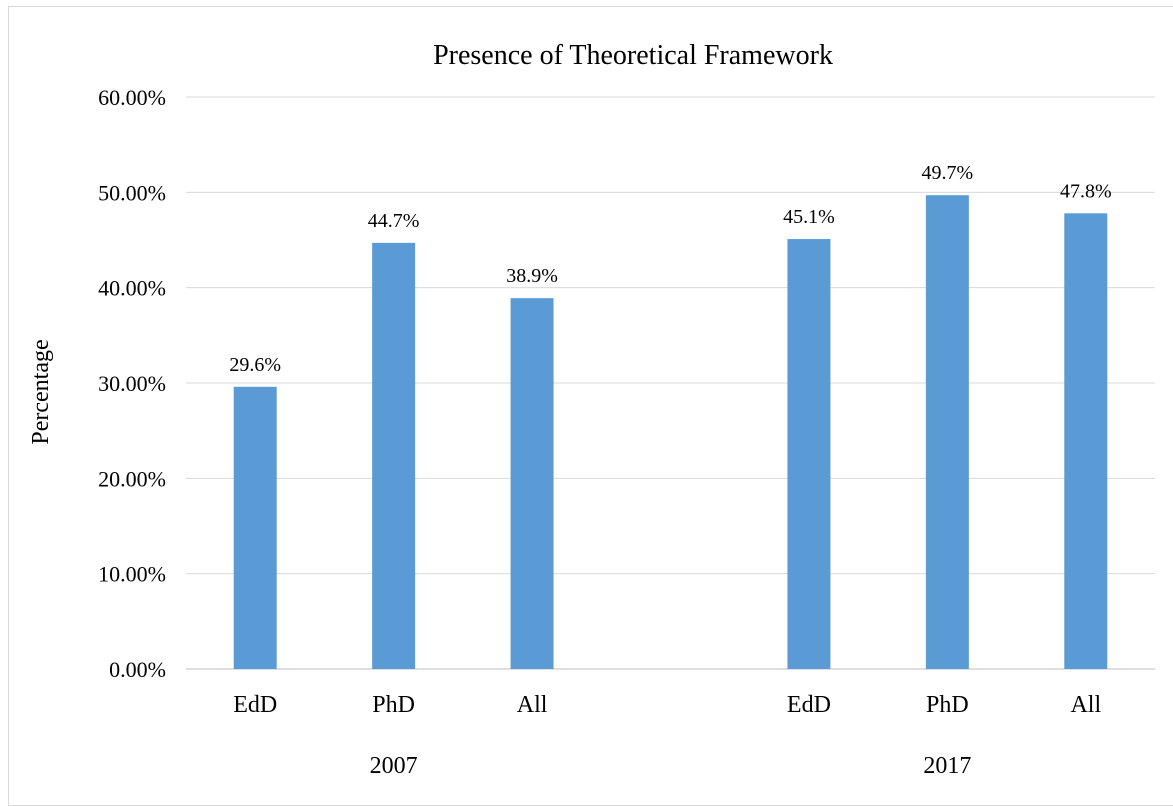 The height and width of the screenshot is (806, 1173). What do you see at coordinates (41, 391) in the screenshot?
I see `y-axis-label: Percentage` at bounding box center [41, 391].